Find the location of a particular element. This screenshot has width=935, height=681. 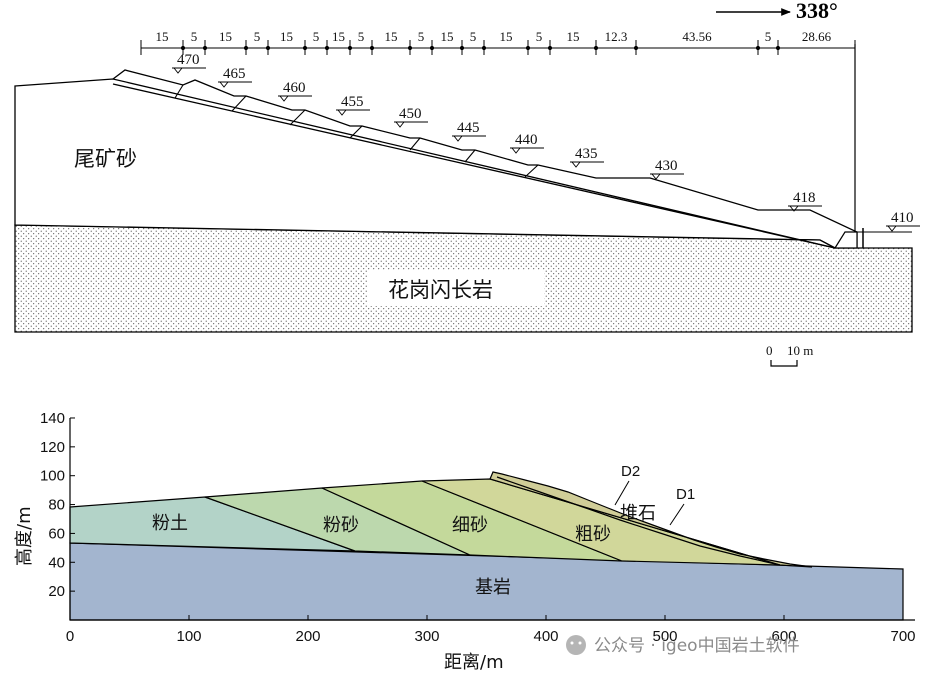

dimension-ticks is located at coordinates (498, 47).